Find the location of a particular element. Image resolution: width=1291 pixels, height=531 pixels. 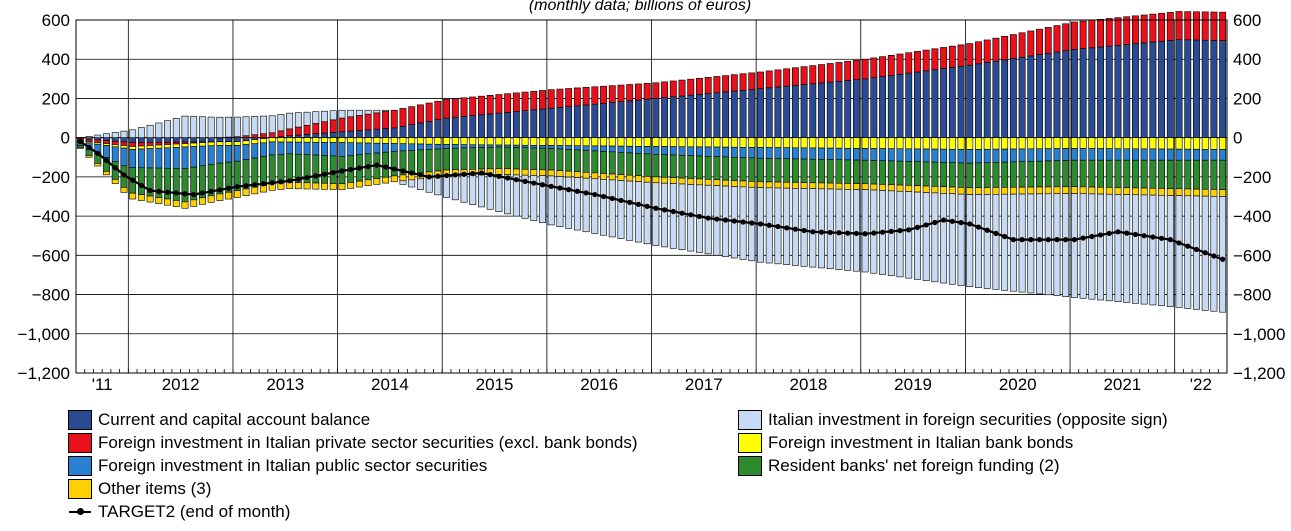

legend-item-other-items: Other items (3) is located at coordinates (139, 488).